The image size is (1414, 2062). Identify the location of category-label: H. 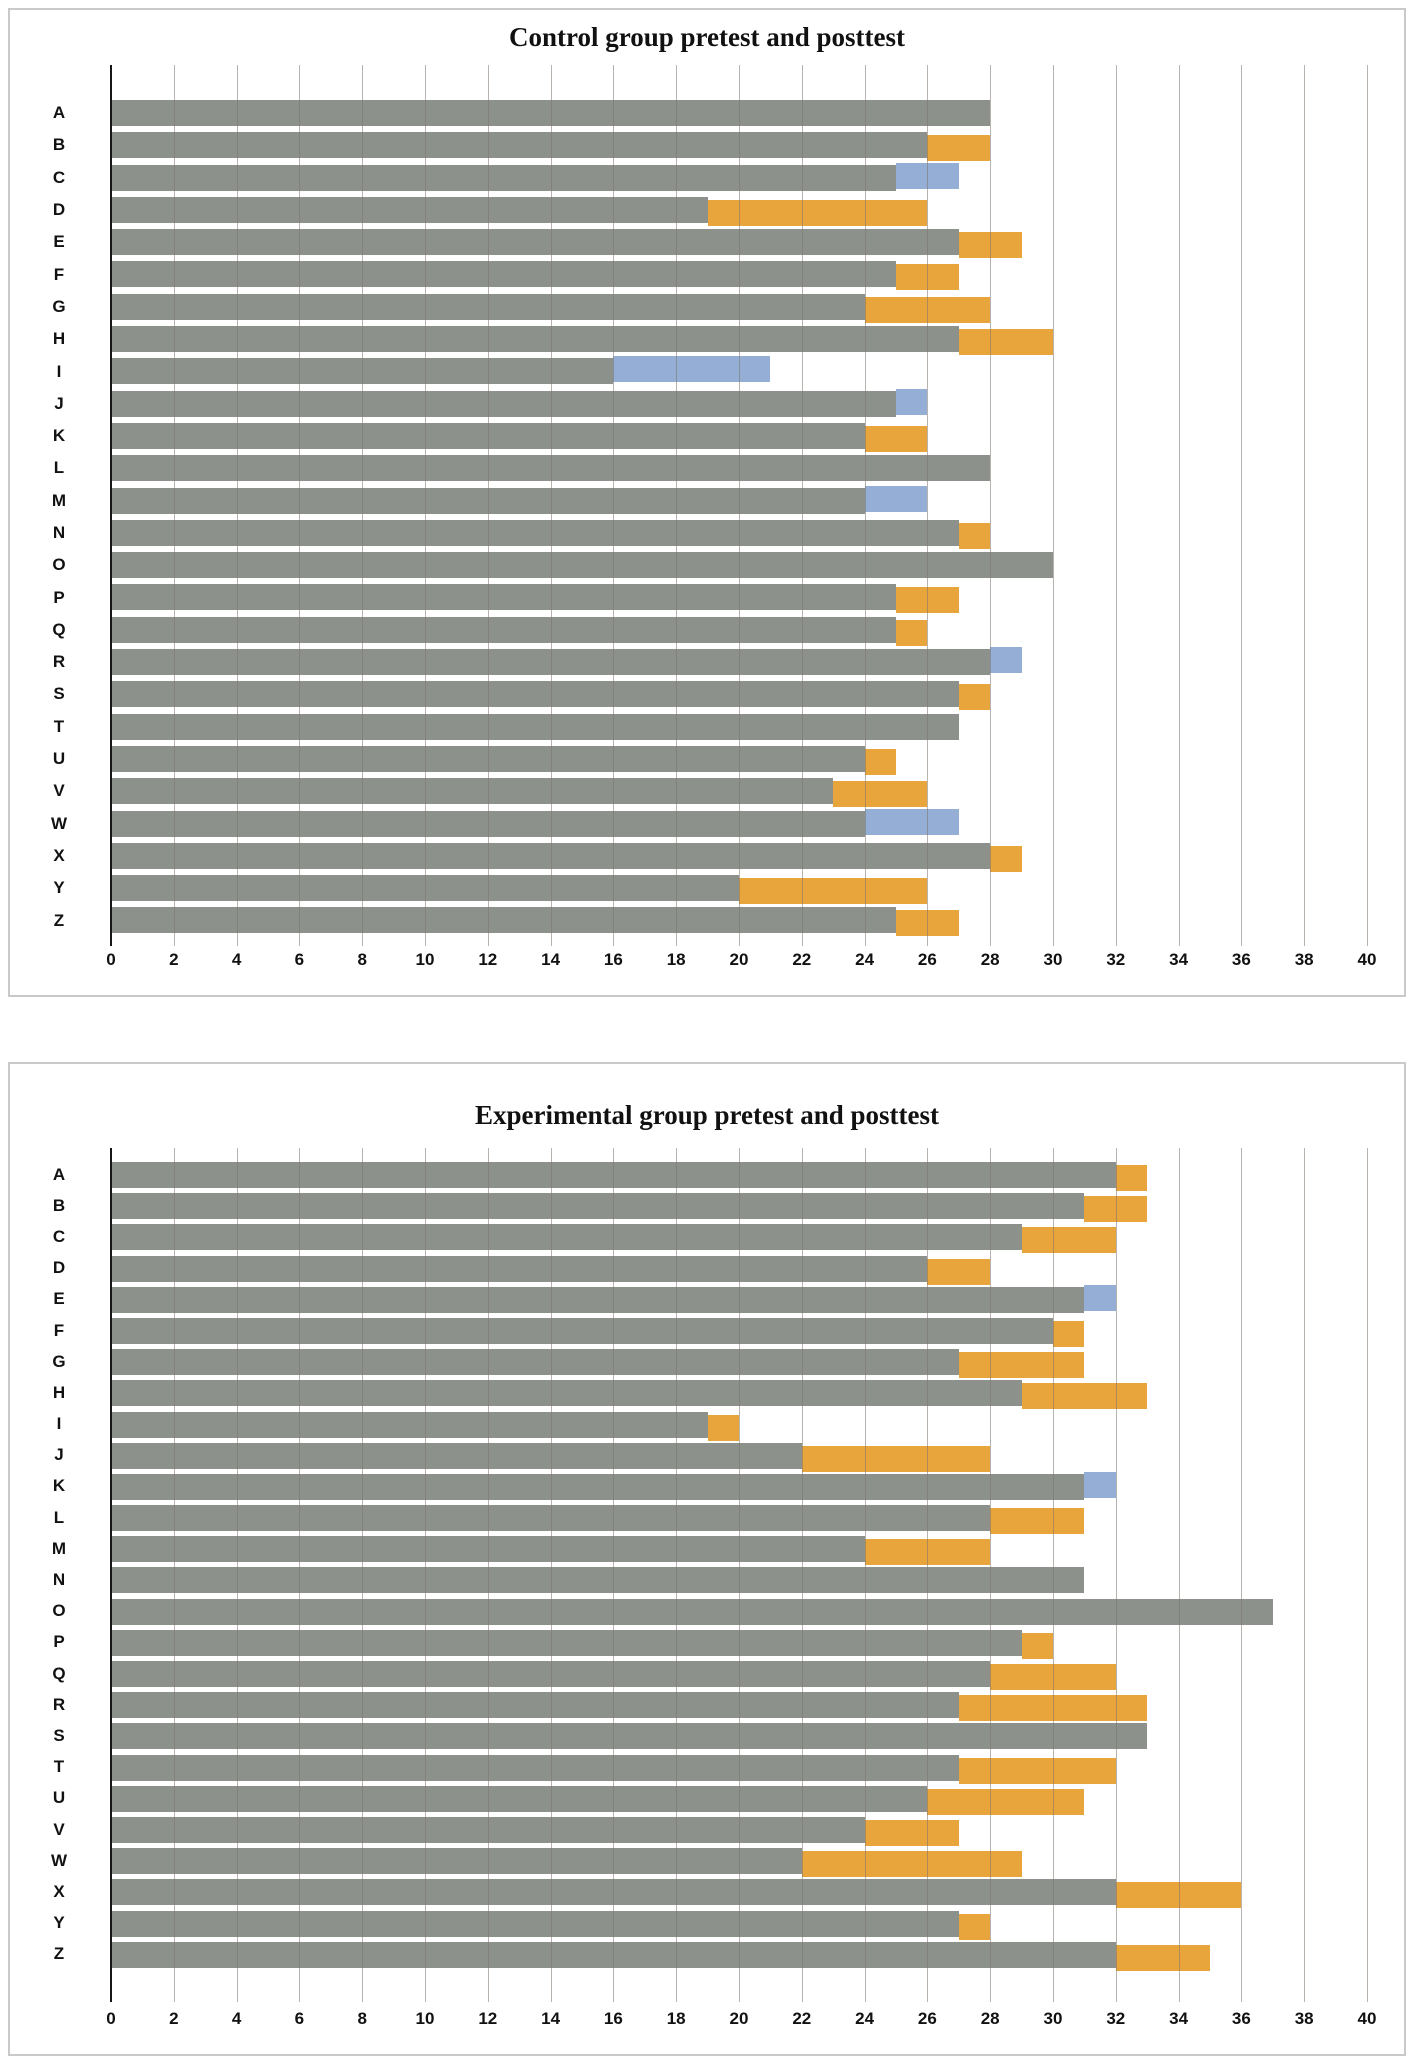
(59, 339).